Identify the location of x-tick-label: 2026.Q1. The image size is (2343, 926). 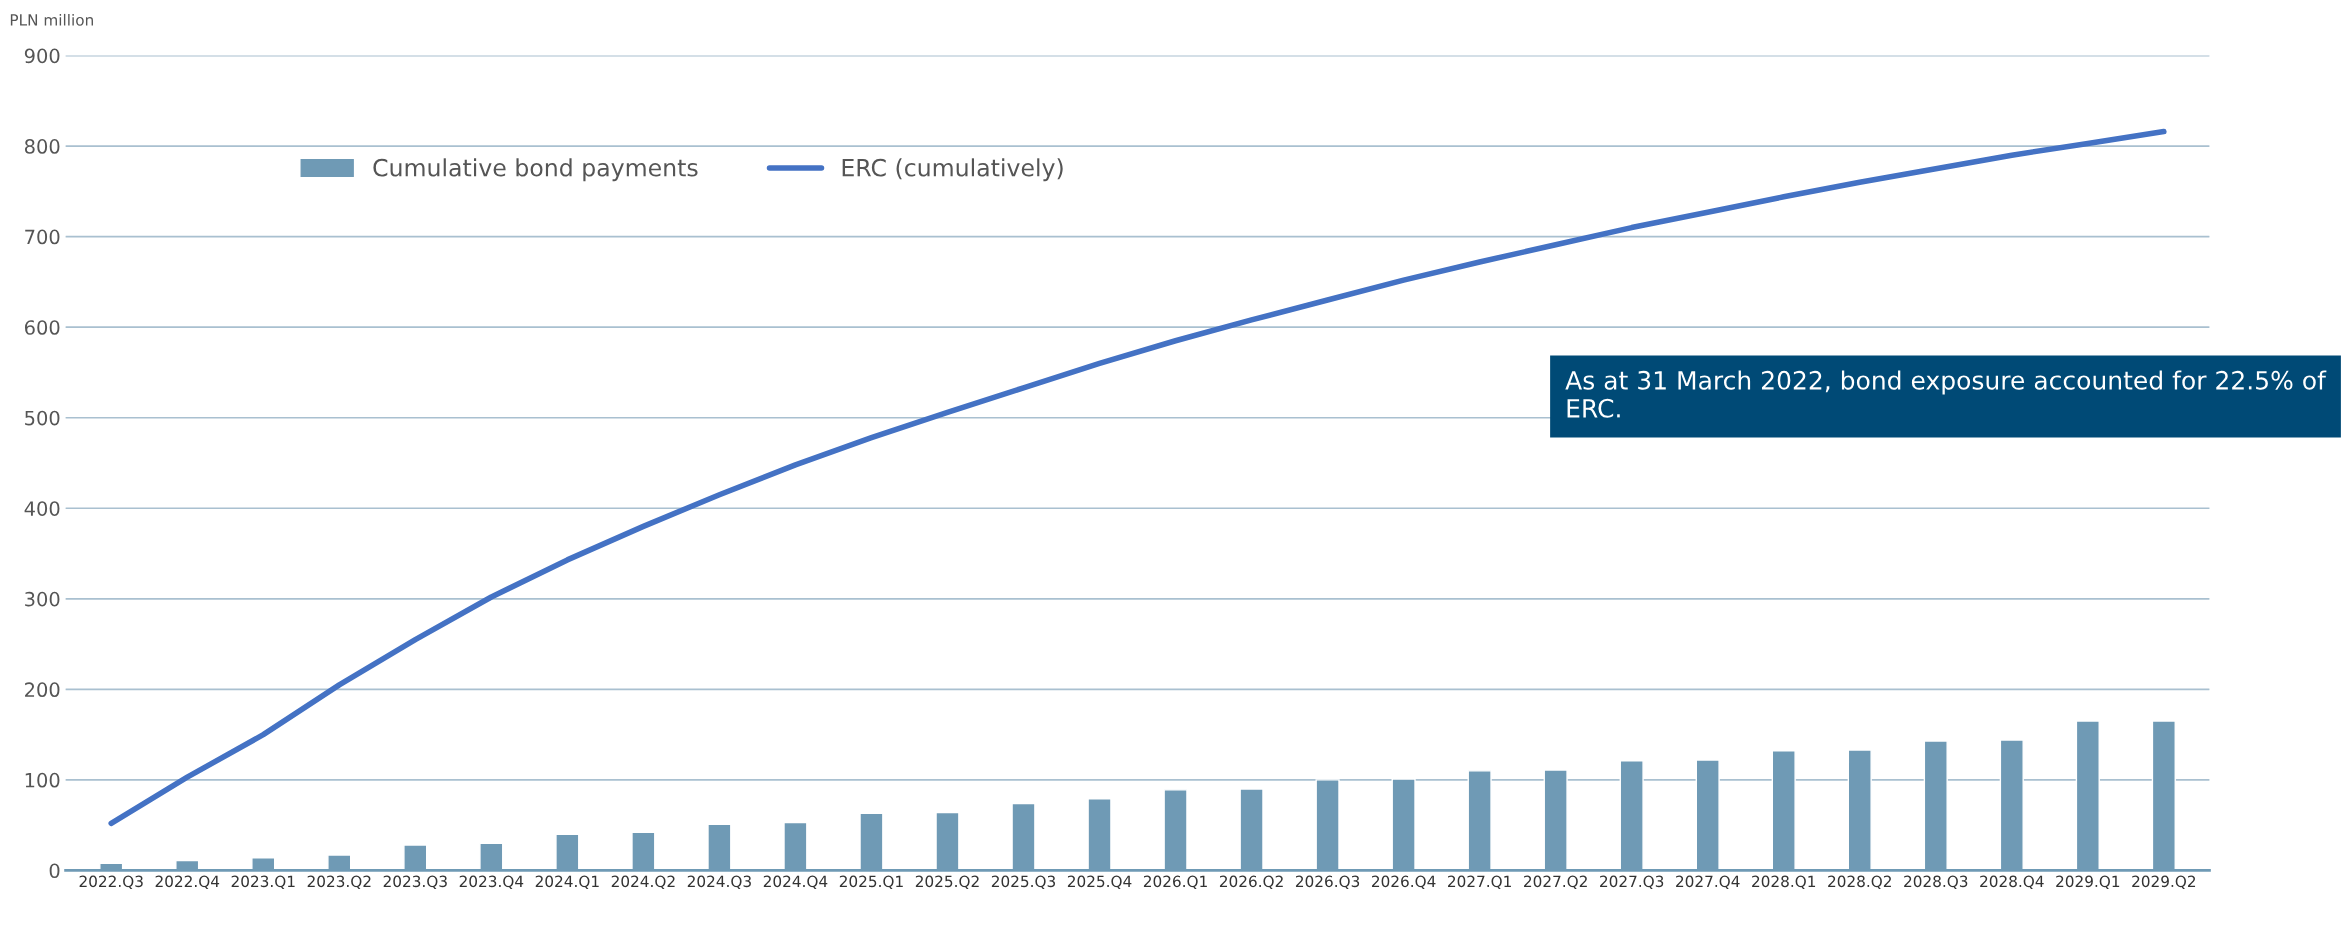
(1175, 882).